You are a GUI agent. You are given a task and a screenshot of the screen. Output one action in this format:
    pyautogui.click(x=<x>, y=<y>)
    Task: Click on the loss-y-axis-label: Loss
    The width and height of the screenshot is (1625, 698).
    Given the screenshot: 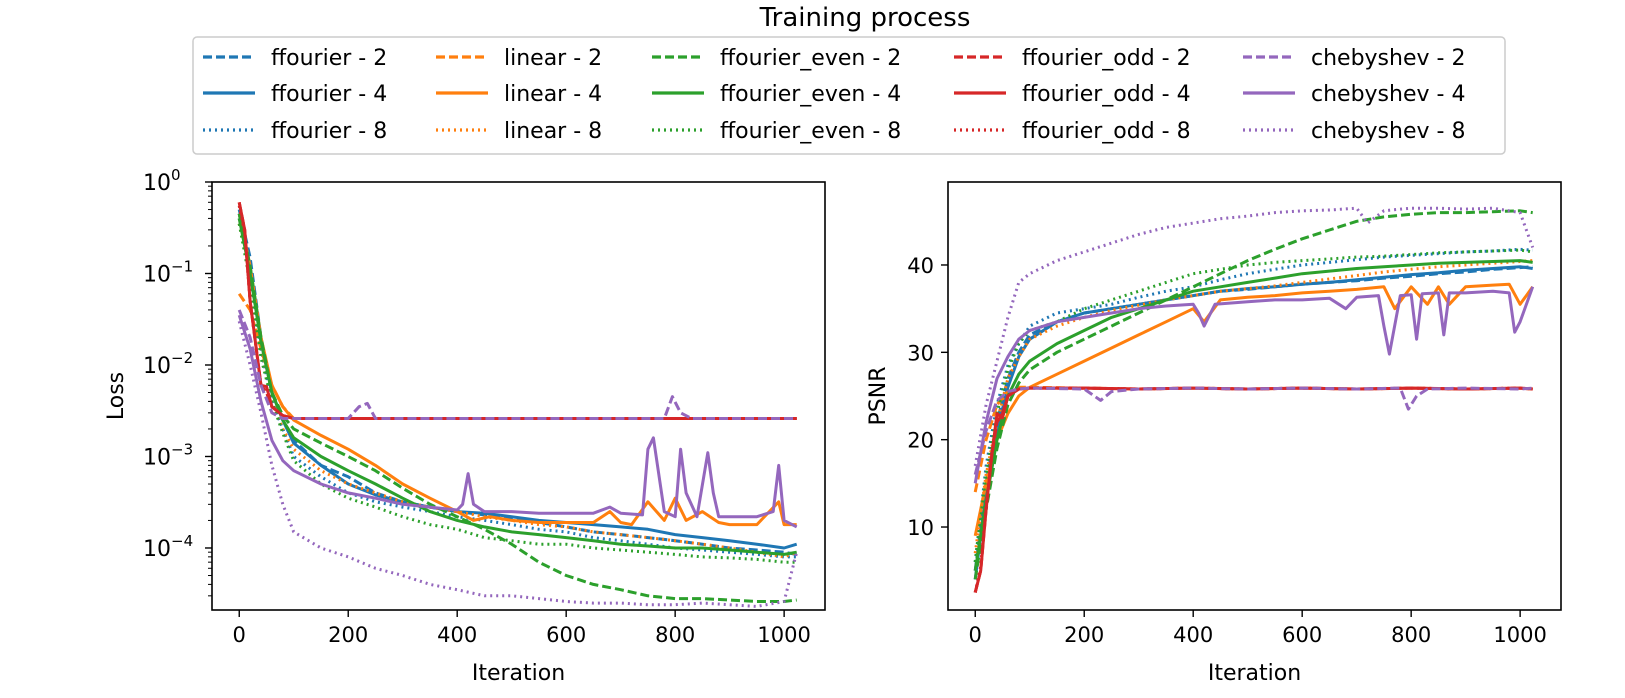 What is the action you would take?
    pyautogui.click(x=116, y=396)
    